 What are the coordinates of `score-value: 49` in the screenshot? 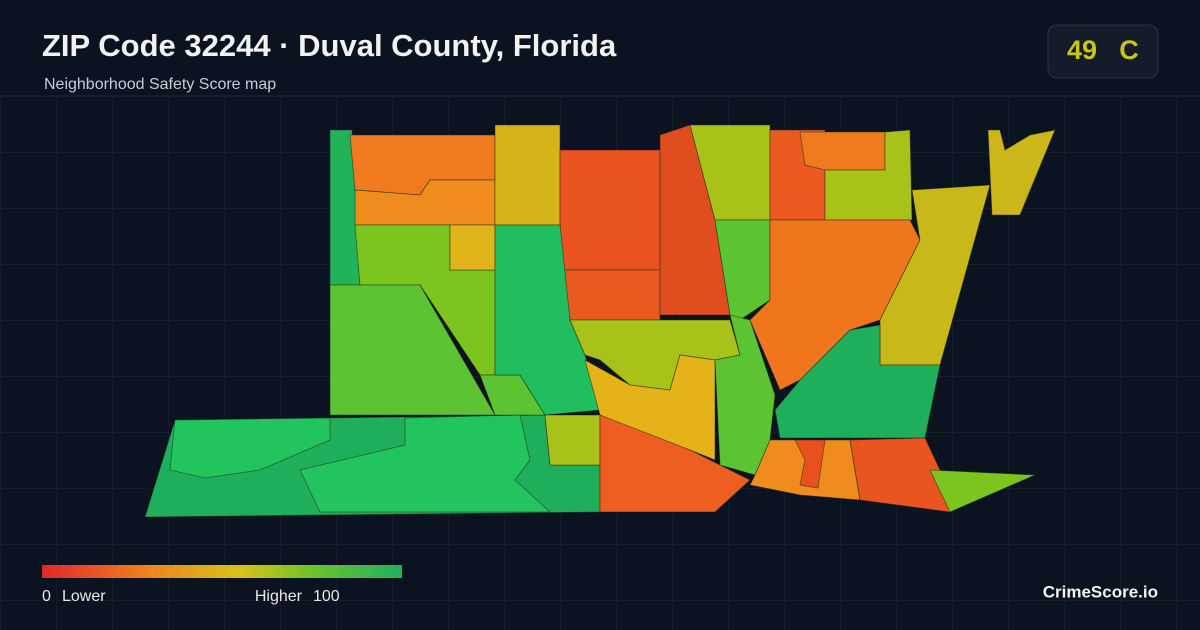 It's located at (1082, 50).